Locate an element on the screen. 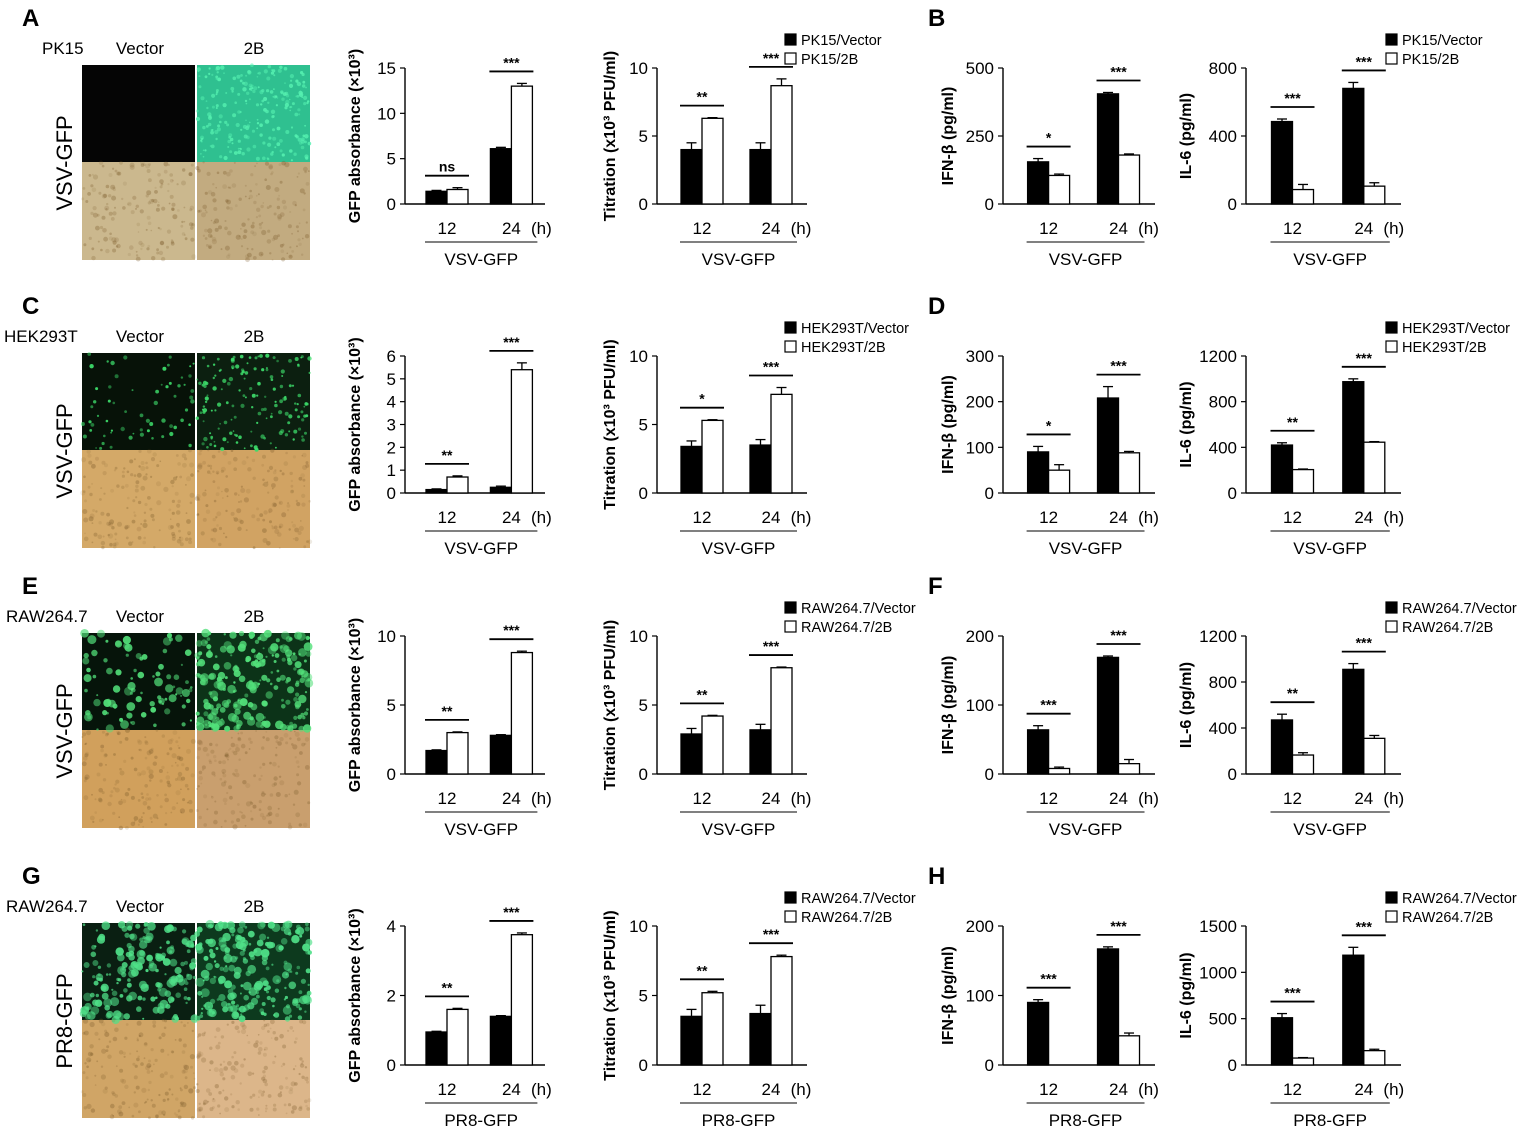 The image size is (1535, 1131). y-tick-label: 3 is located at coordinates (391, 425).